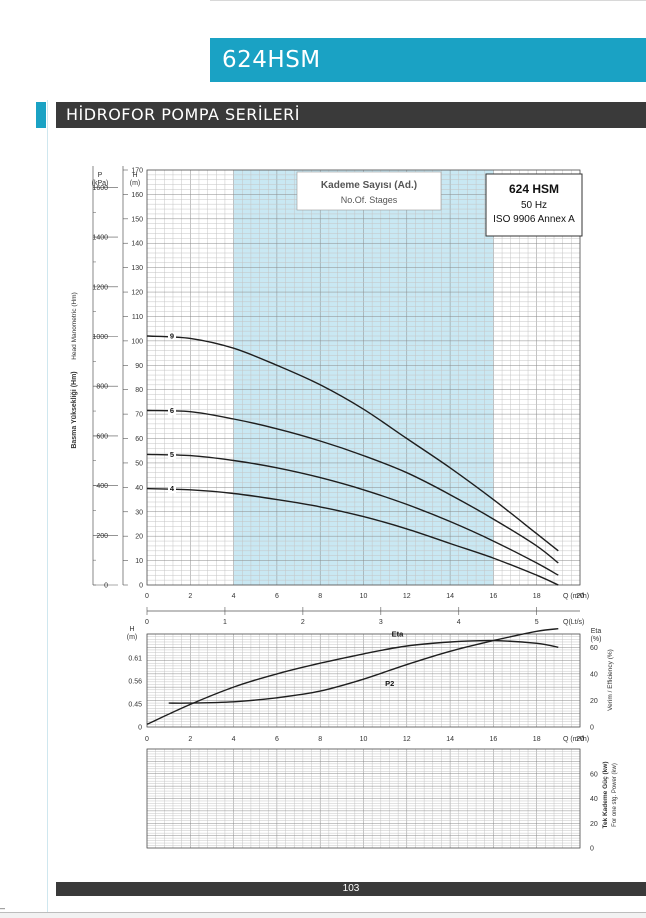 This screenshot has height=918, width=646. Describe the element at coordinates (369, 191) in the screenshot. I see `stages-legend-box` at that location.